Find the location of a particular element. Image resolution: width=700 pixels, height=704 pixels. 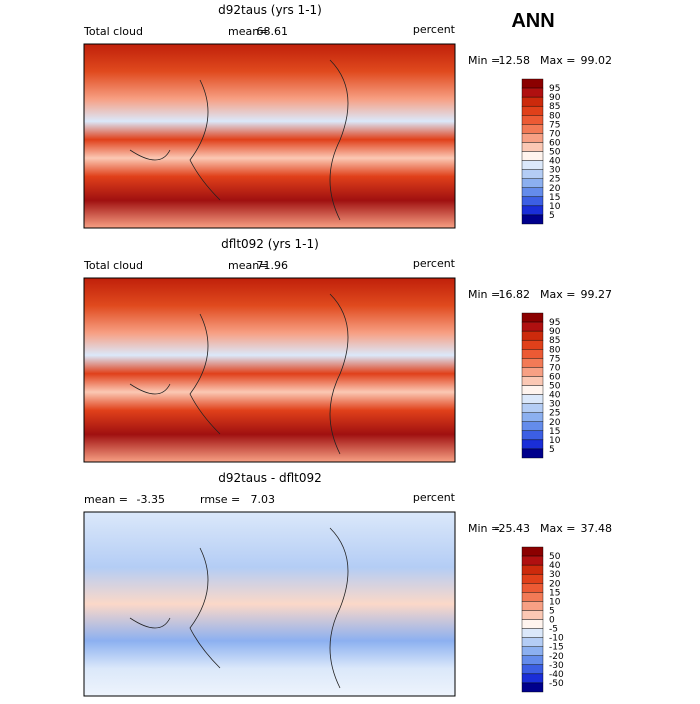

rmse-label: rmse = is located at coordinates (220, 499).